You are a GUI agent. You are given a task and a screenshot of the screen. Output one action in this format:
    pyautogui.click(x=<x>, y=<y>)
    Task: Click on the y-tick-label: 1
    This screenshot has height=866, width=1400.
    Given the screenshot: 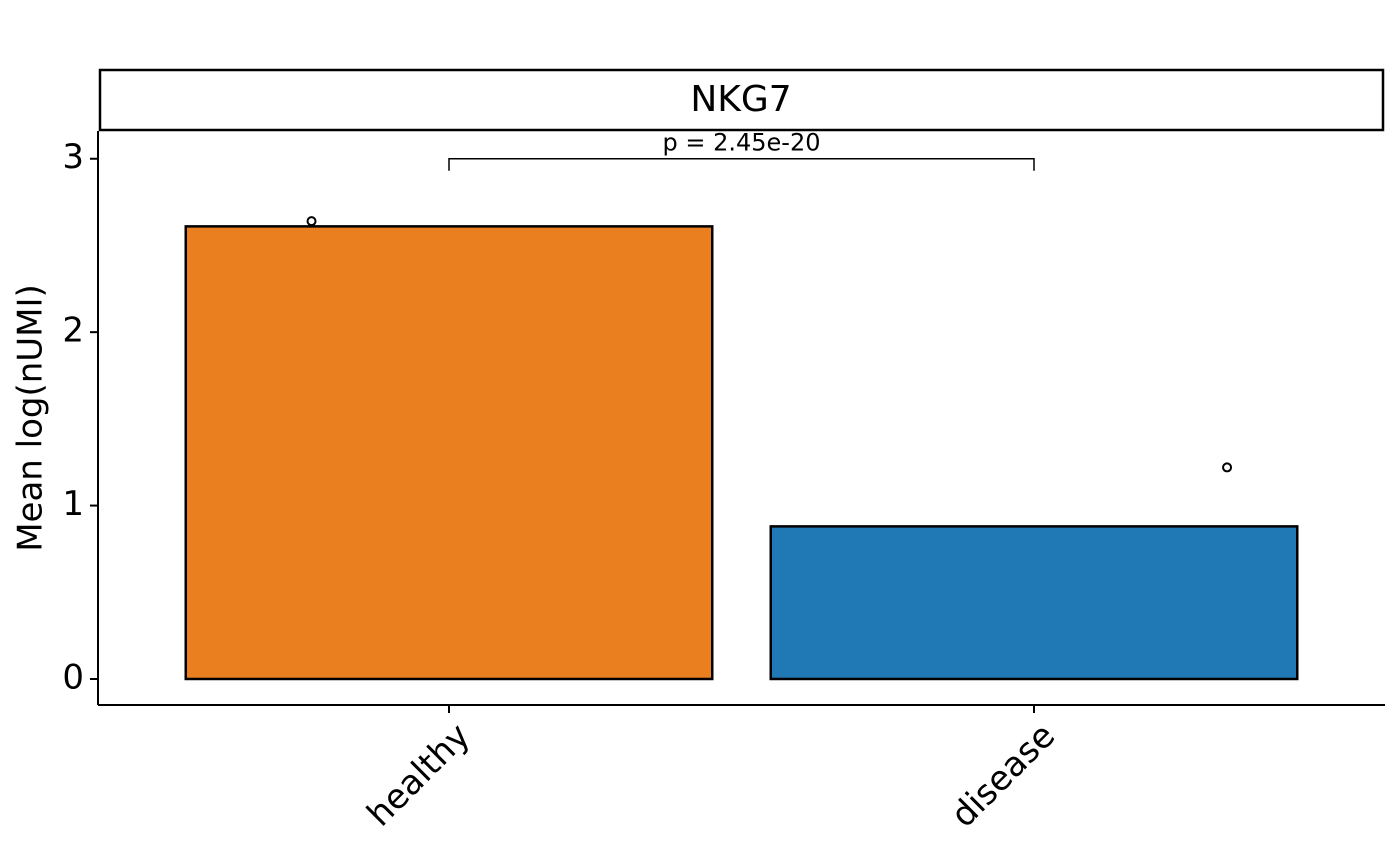 What is the action you would take?
    pyautogui.click(x=73, y=504)
    